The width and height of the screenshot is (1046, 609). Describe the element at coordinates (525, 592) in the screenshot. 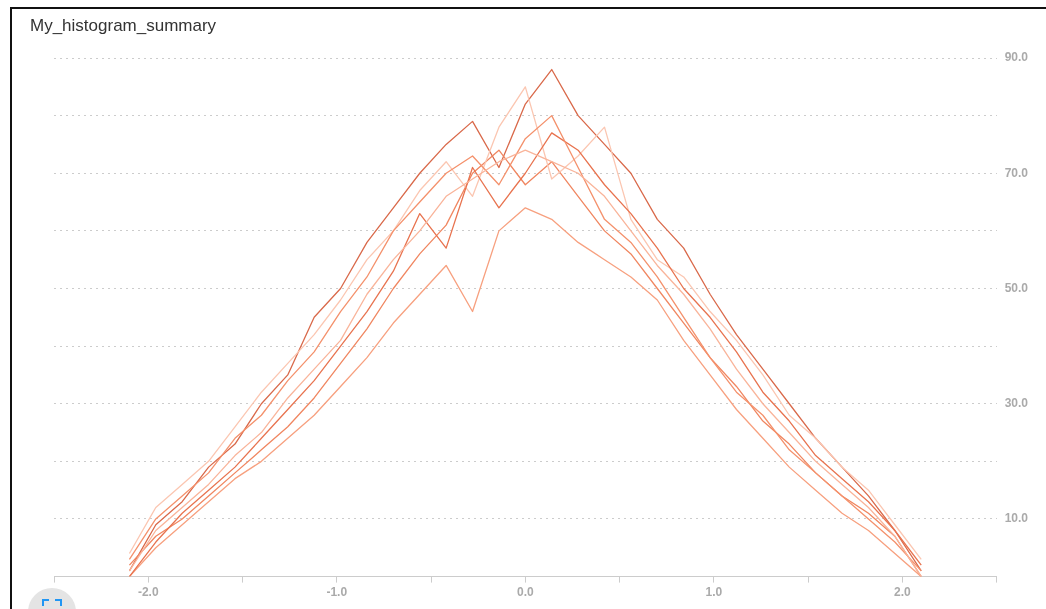

I see `x-tick-label: 0.0` at that location.